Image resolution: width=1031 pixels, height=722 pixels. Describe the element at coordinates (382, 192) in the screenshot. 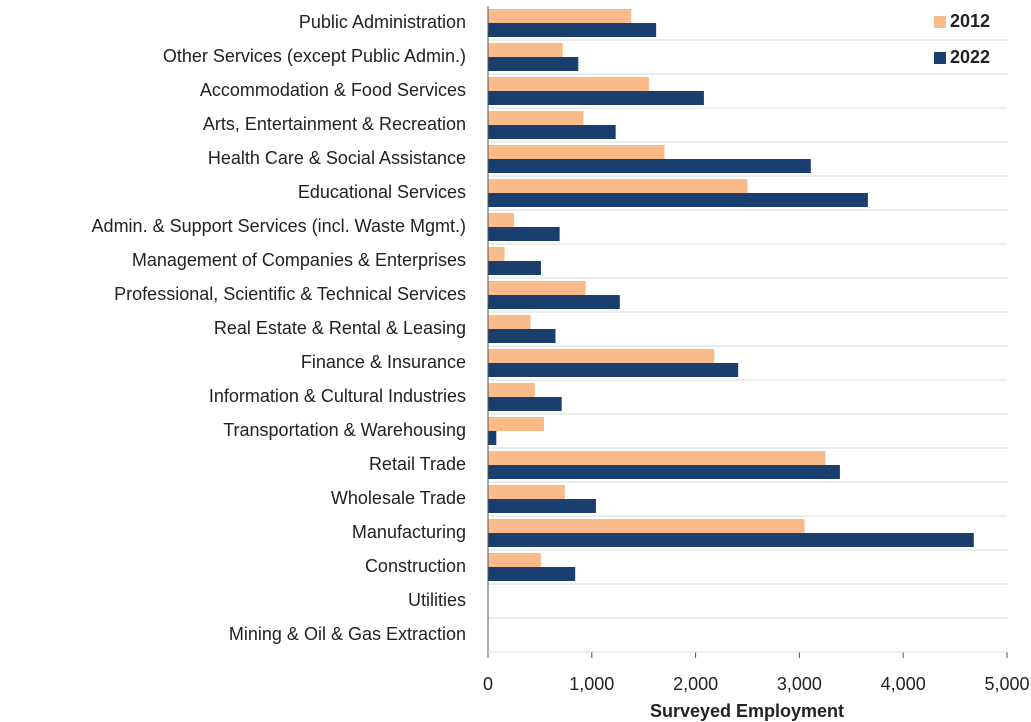

I see `y-tick-label: Educational Services` at that location.